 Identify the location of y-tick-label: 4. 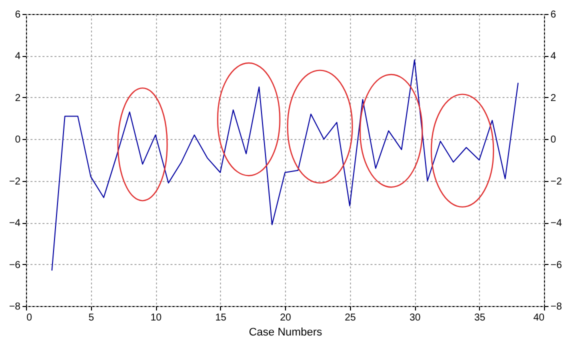
(17, 56).